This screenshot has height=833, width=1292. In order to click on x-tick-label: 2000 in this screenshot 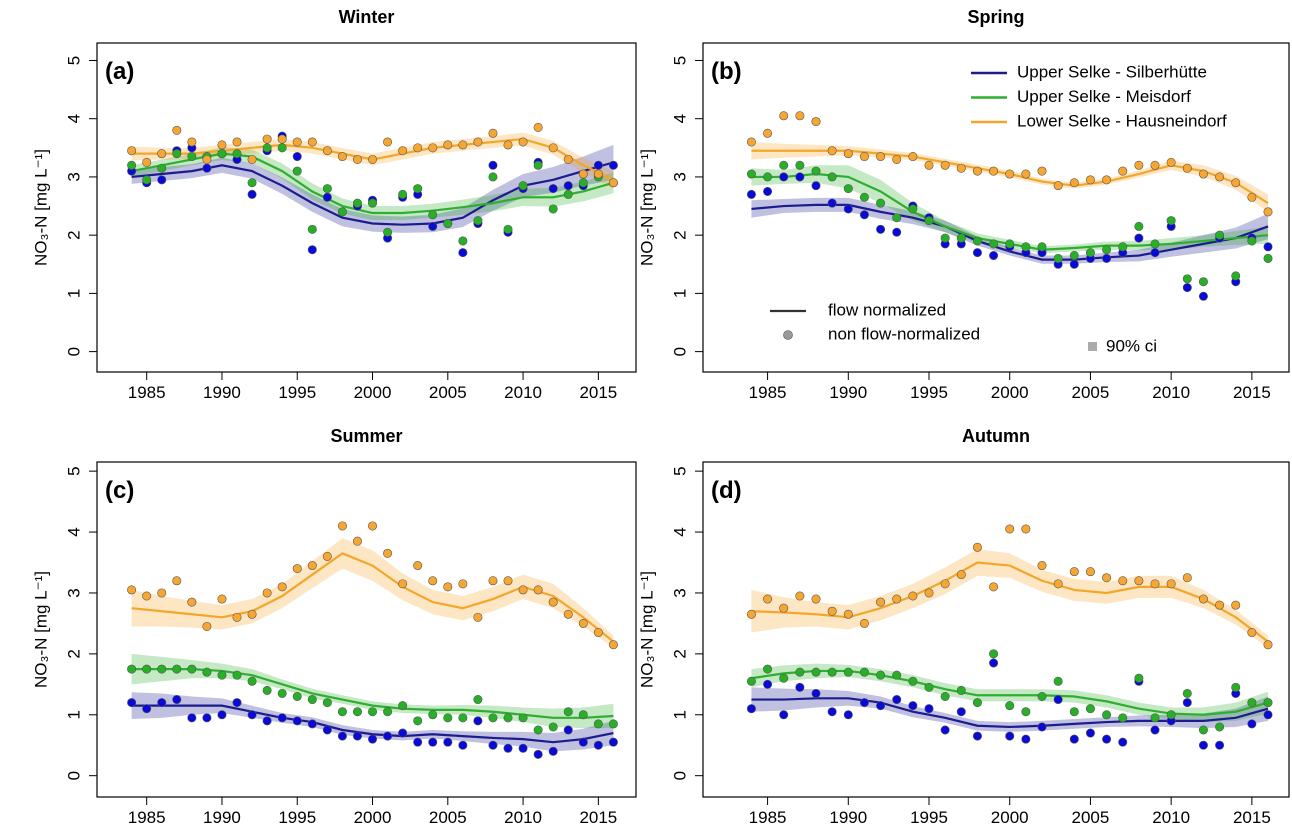, I will do `click(1010, 817)`.